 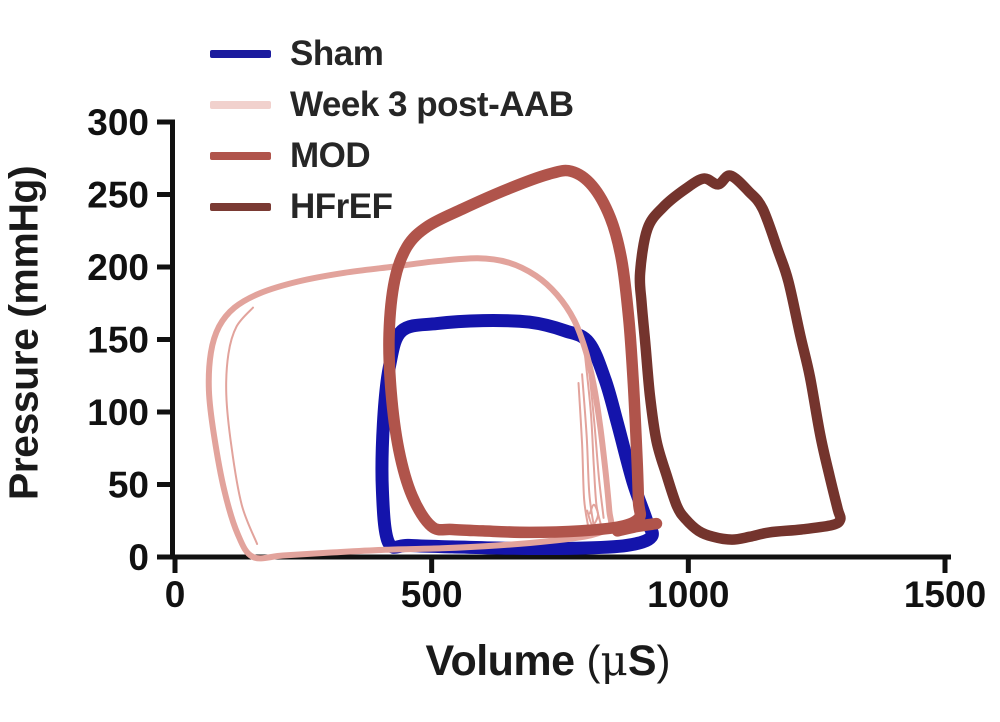 I want to click on svg-text: 100, so click(x=118, y=412).